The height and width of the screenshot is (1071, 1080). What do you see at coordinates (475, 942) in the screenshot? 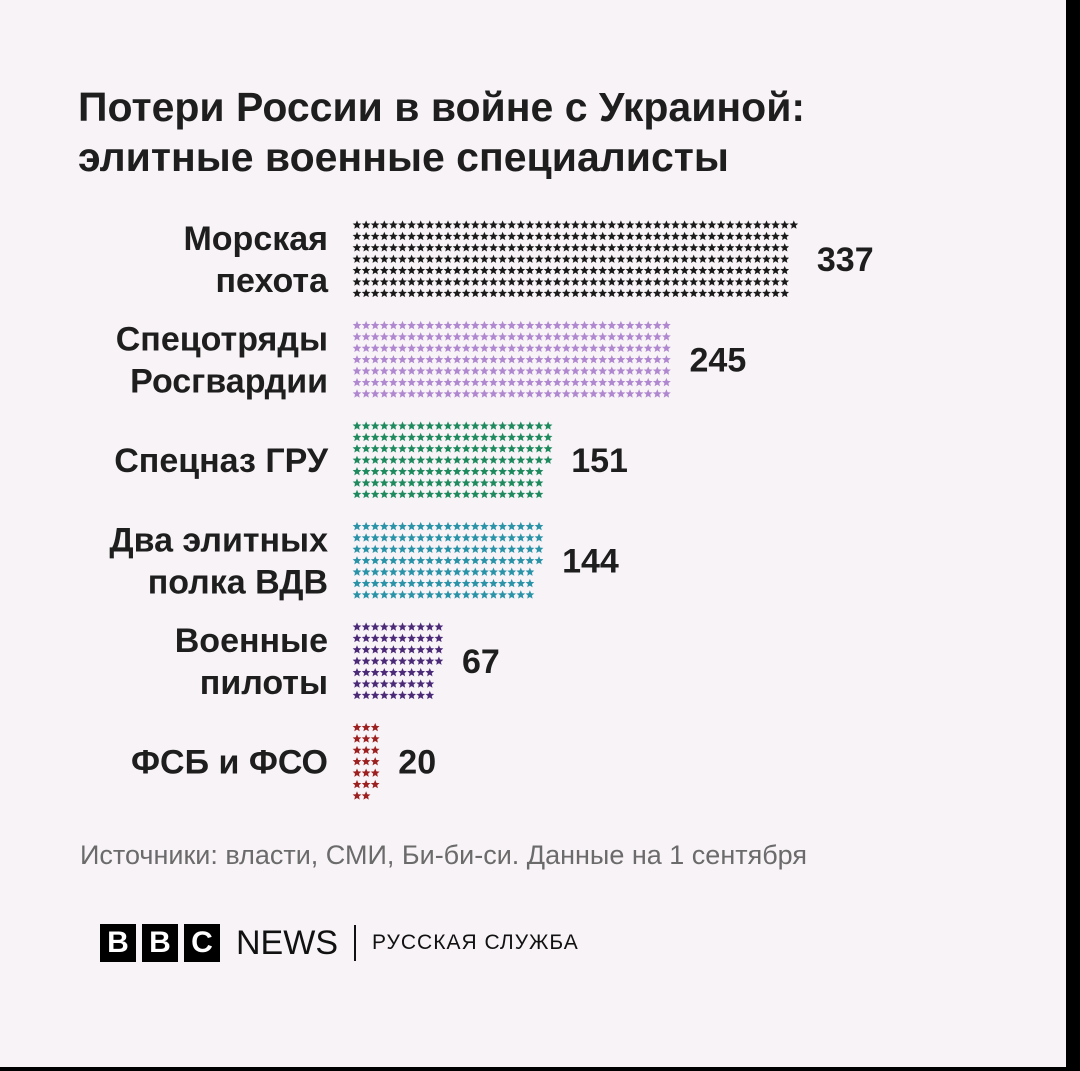
I see `service-name: РУССКАЯ СЛУЖБА` at bounding box center [475, 942].